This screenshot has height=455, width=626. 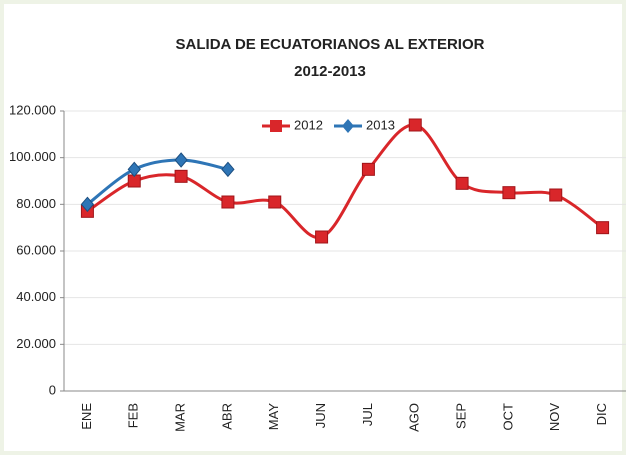 I want to click on chart-subtitle: 2012-2013, so click(x=330, y=71).